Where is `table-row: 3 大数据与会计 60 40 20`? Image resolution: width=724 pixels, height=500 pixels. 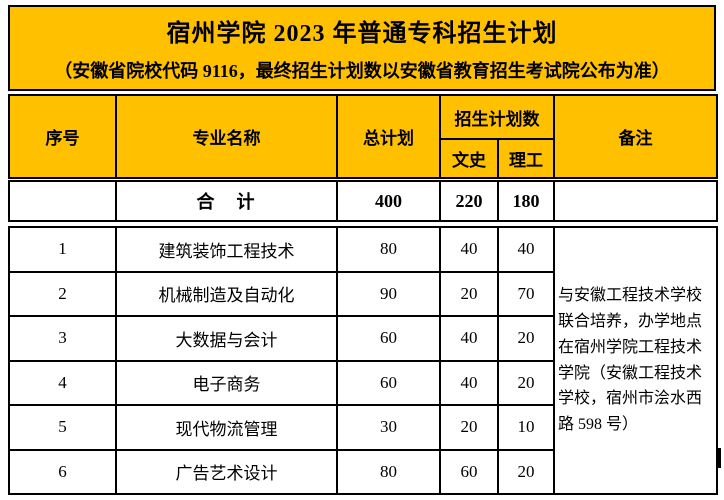 table-row: 3 大数据与会计 60 40 20 is located at coordinates (362, 338).